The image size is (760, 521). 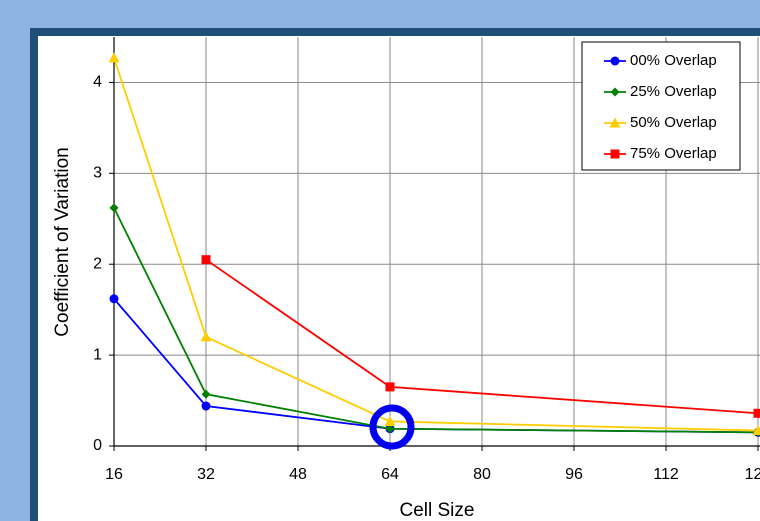 What do you see at coordinates (390, 474) in the screenshot?
I see `x-tick-label: 64` at bounding box center [390, 474].